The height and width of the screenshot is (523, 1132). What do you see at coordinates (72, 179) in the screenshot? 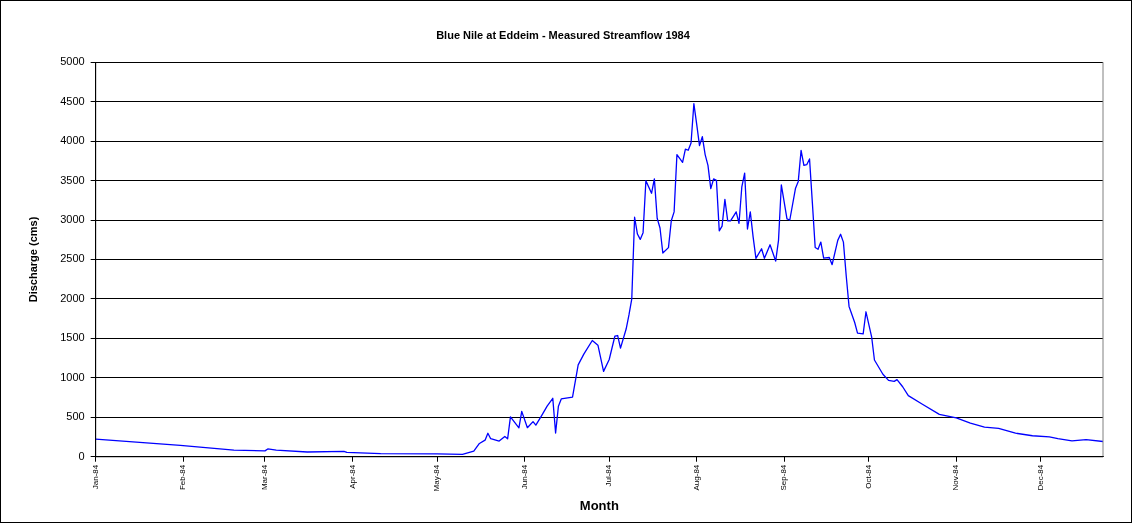
I see `y-tick-label: 3500` at bounding box center [72, 179].